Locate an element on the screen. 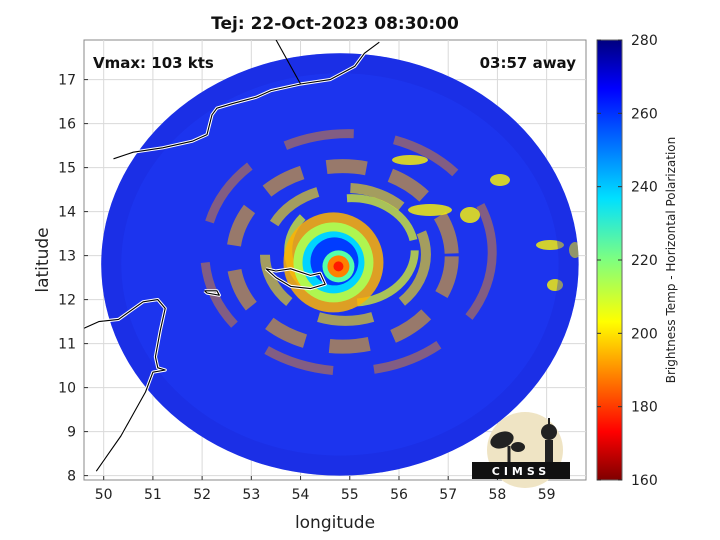 The height and width of the screenshot is (540, 720). y-tick-label: 10 is located at coordinates (67, 389).